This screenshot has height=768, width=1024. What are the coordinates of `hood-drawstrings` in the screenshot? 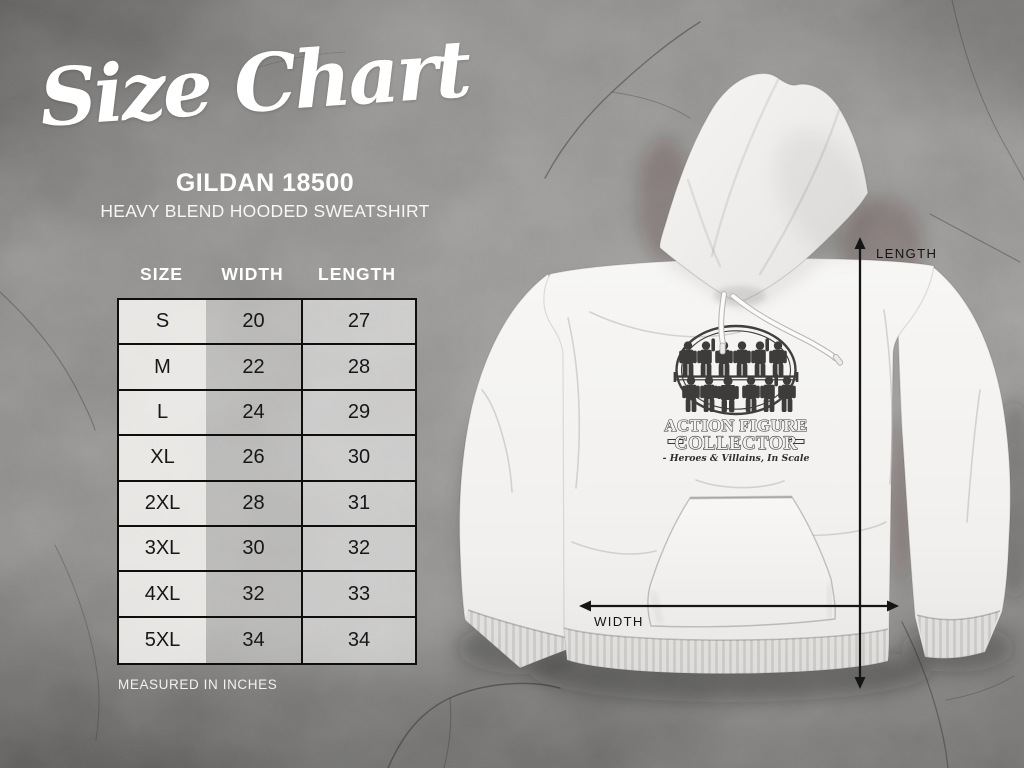 It's located at (781, 328).